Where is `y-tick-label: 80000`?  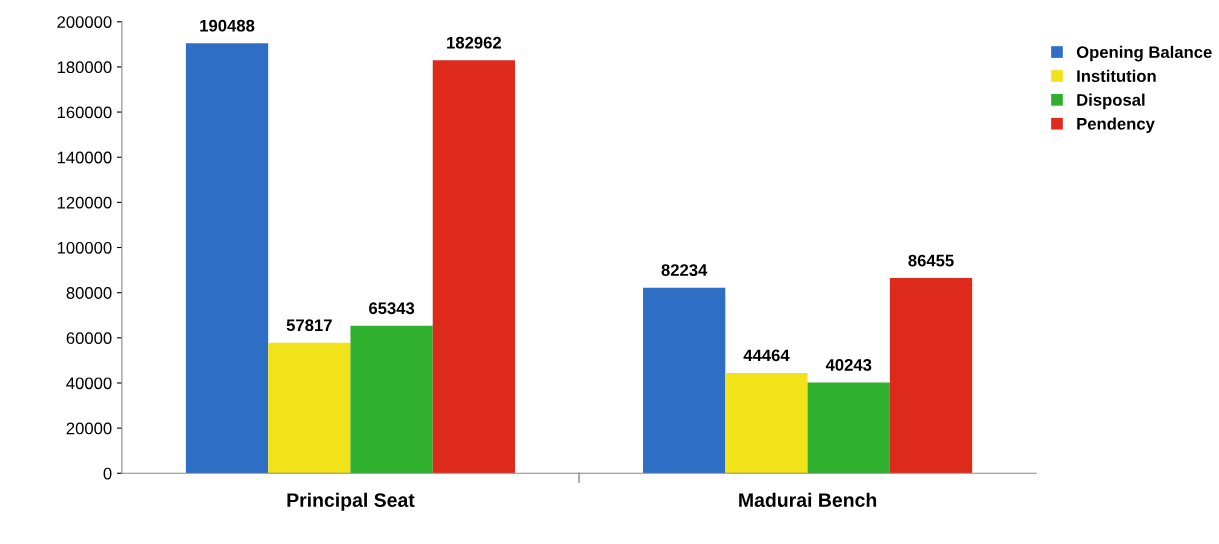 y-tick-label: 80000 is located at coordinates (89, 293).